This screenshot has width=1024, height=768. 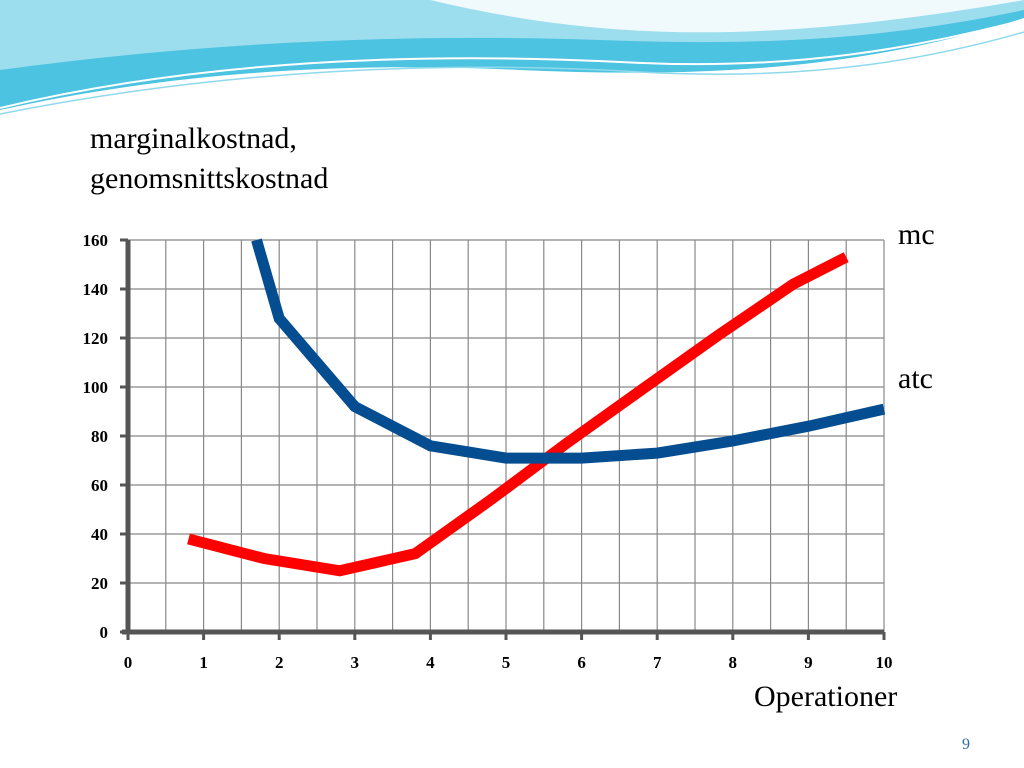 I want to click on series-label-mc: mc, so click(x=916, y=234).